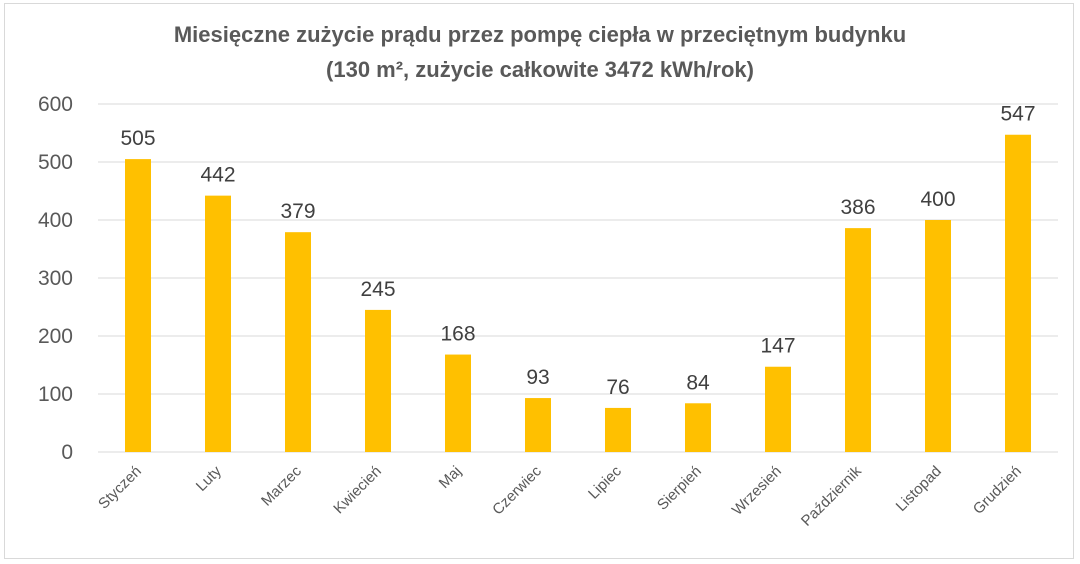 This screenshot has width=1080, height=564. Describe the element at coordinates (450, 477) in the screenshot. I see `x-tick-label: Maj` at that location.